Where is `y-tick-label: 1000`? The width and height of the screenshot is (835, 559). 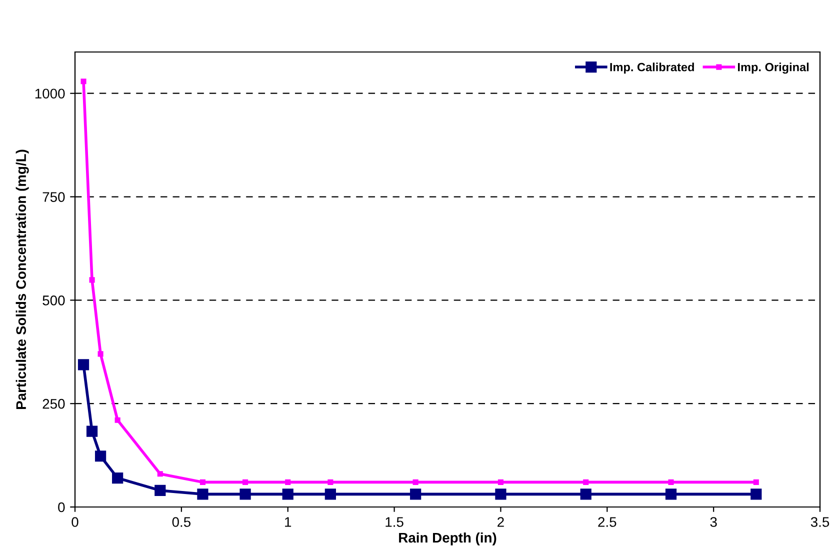
y-tick-label: 1000 is located at coordinates (50, 93).